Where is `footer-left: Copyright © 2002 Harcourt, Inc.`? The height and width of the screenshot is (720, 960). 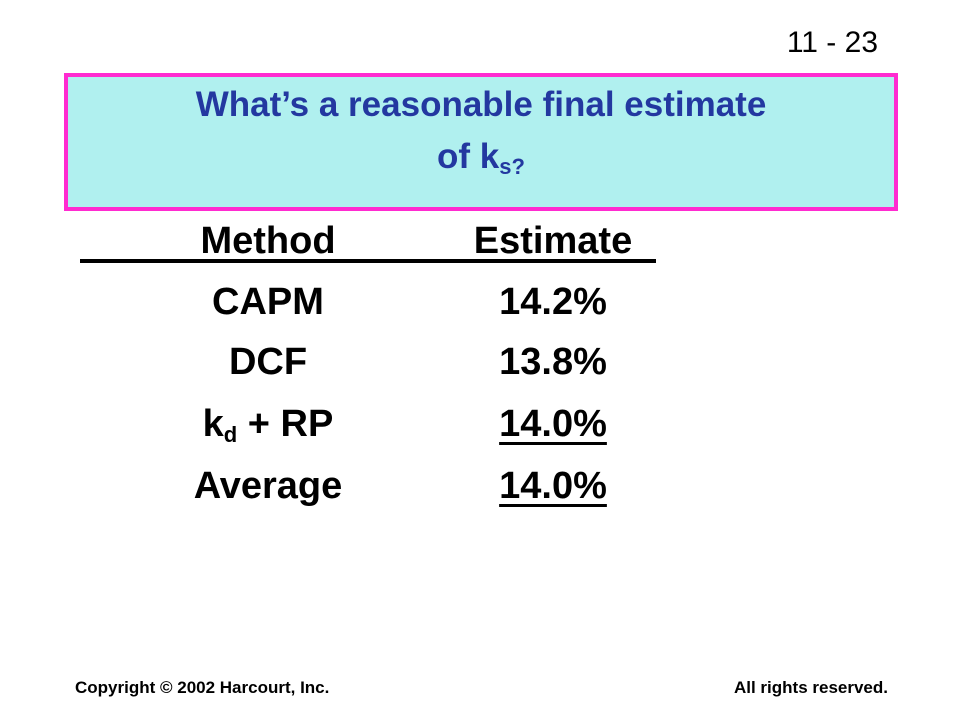 footer-left: Copyright © 2002 Harcourt, Inc. is located at coordinates (202, 687).